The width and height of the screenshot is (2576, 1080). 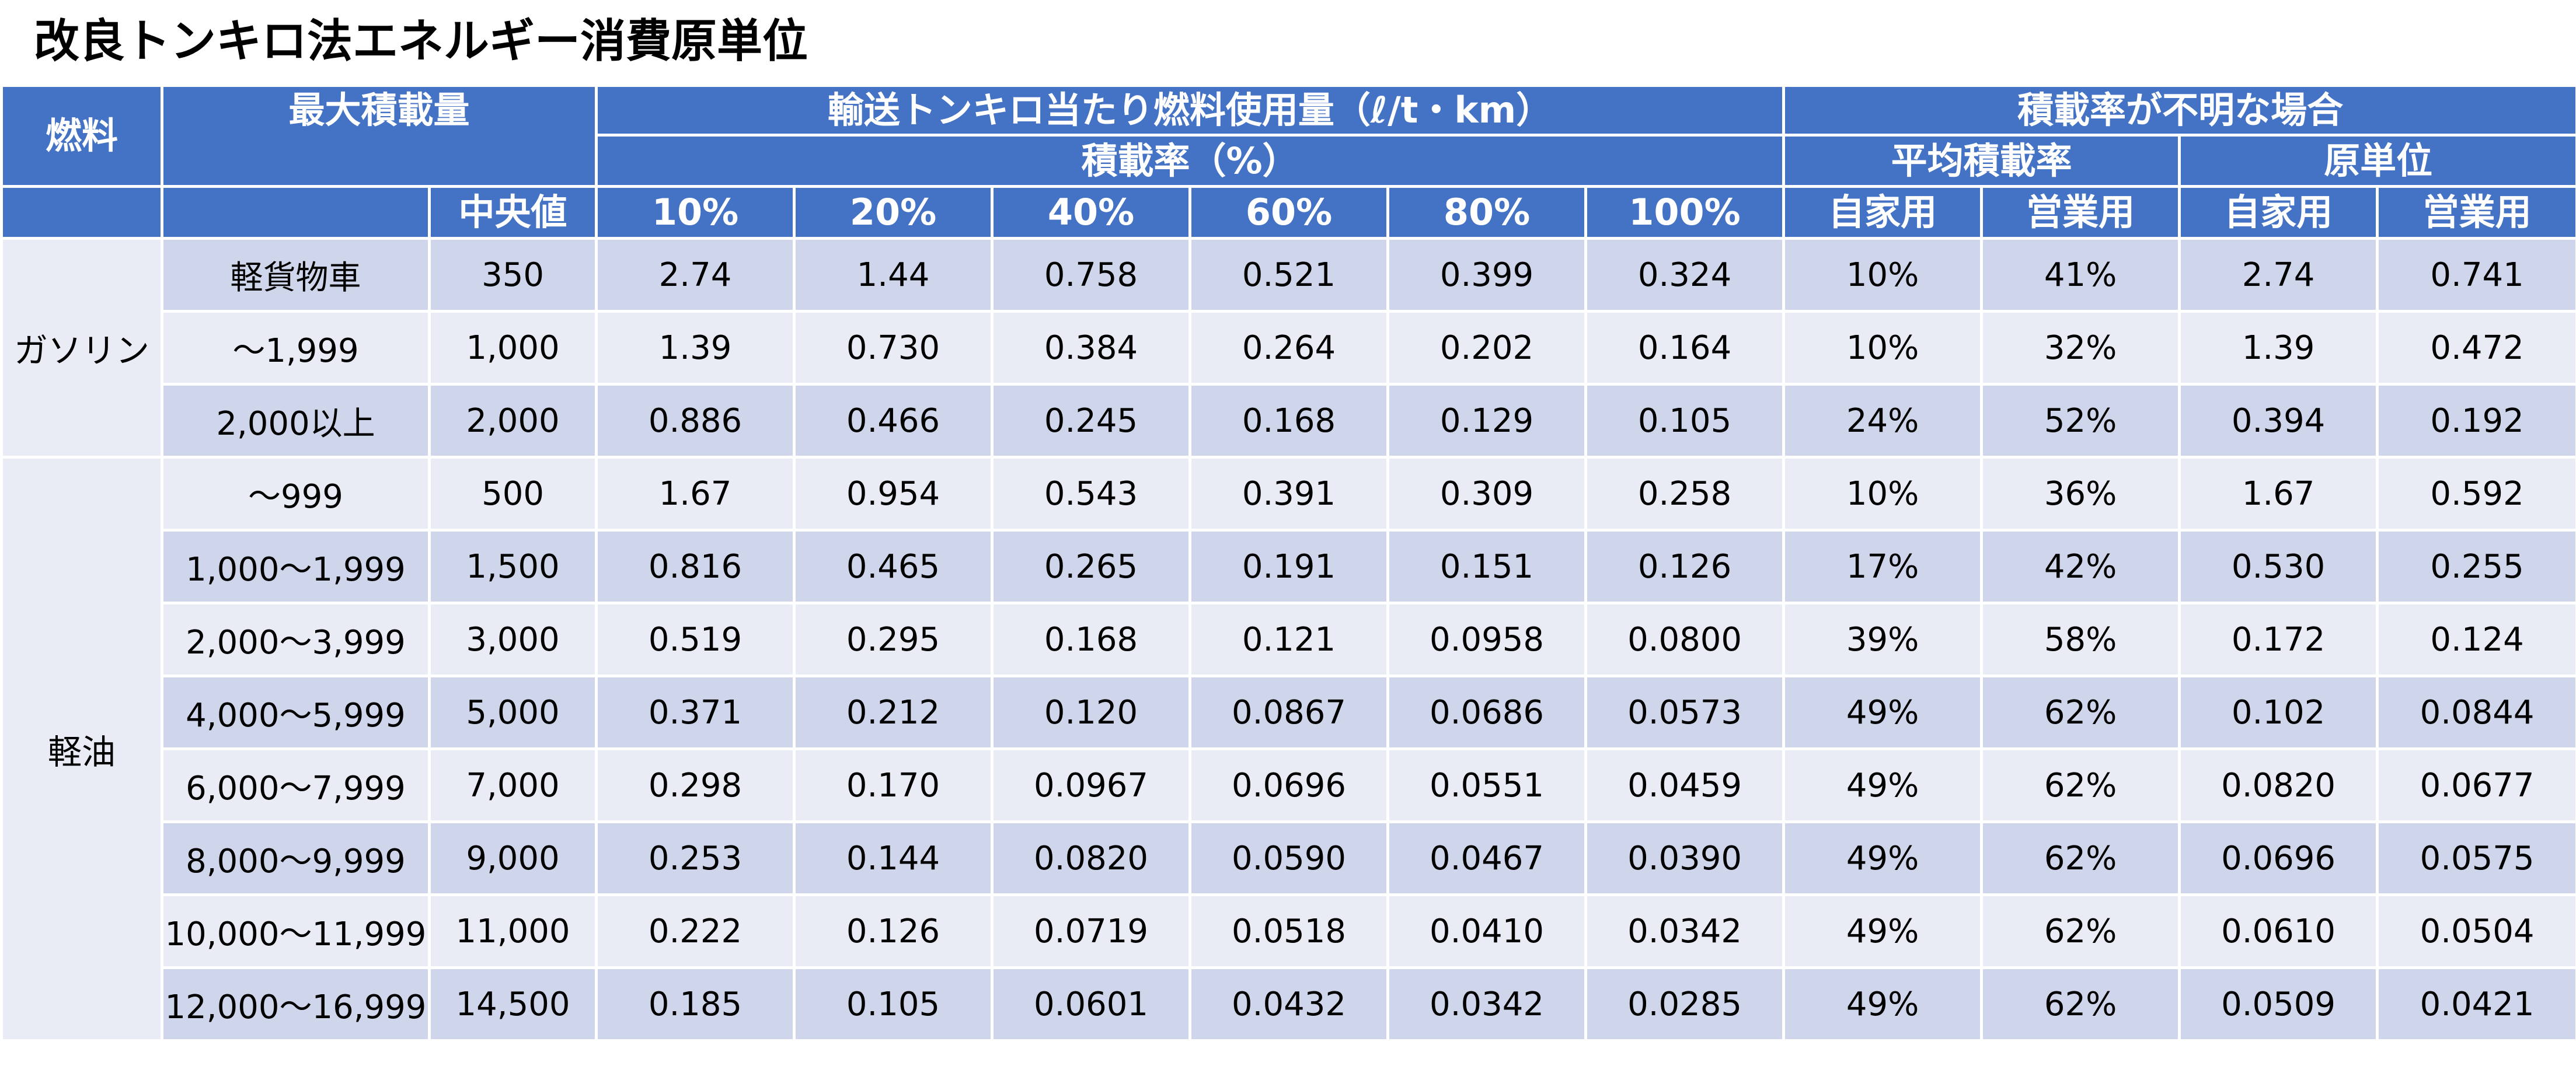 I want to click on fuel-use-cell: 0.0459, so click(x=1685, y=785).